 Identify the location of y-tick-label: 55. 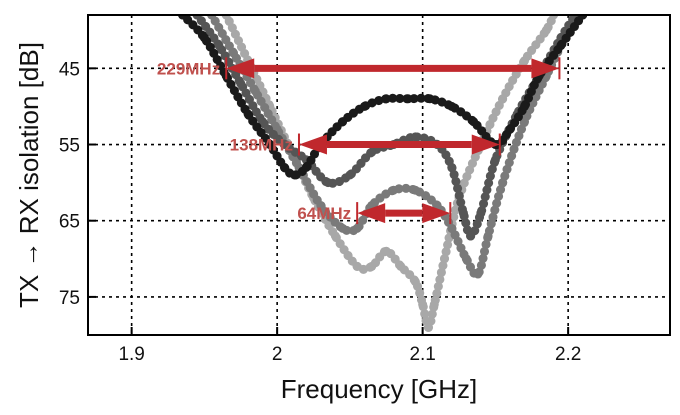
(69, 146).